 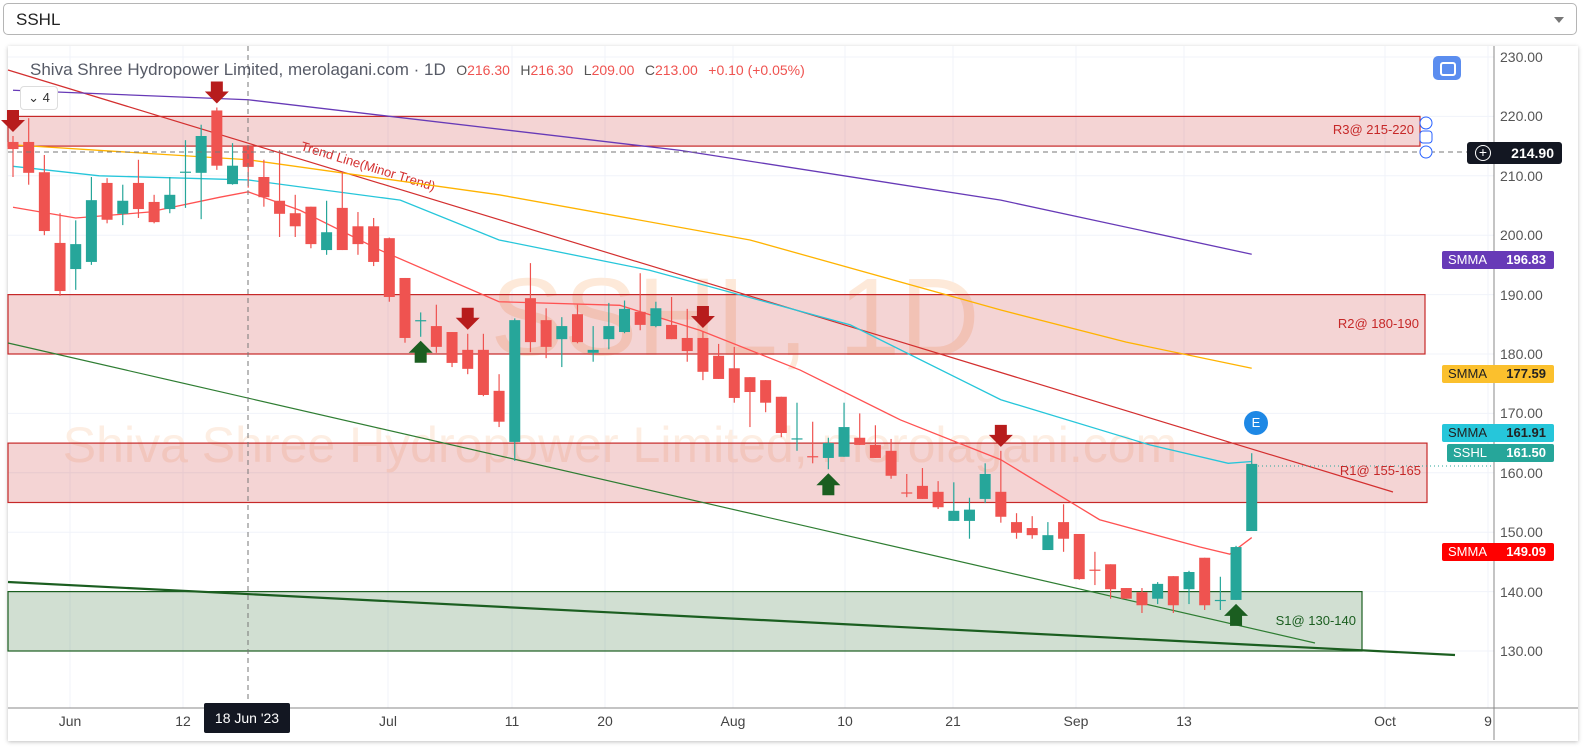 What do you see at coordinates (605, 721) in the screenshot?
I see `time-tick-label: 20` at bounding box center [605, 721].